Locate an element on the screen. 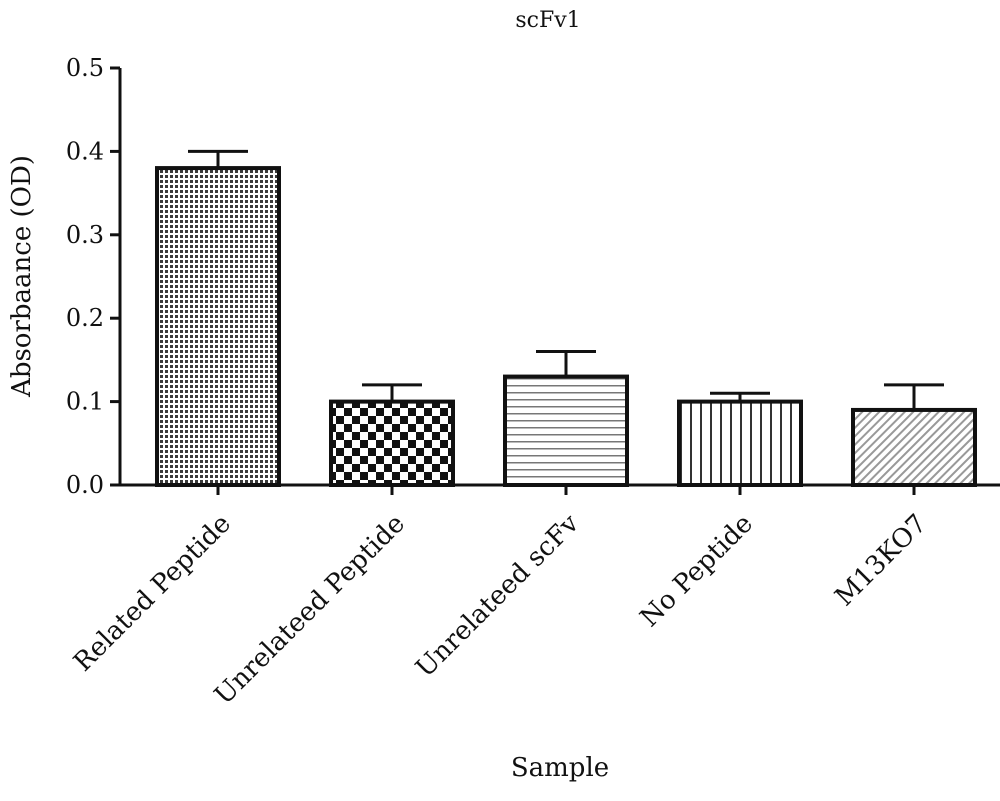  x-tick-label: Unrelateed scFv is located at coordinates (497, 596).